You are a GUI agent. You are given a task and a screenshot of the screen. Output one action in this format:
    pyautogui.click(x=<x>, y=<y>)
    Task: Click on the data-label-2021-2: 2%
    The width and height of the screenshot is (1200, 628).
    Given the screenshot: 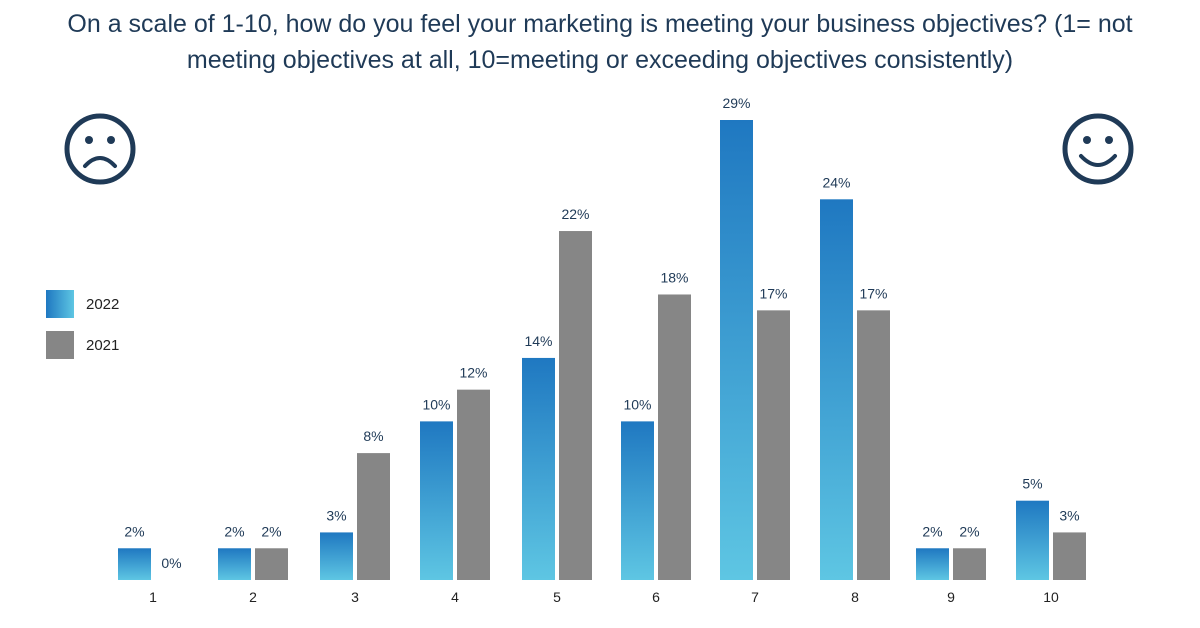 What is the action you would take?
    pyautogui.click(x=271, y=531)
    